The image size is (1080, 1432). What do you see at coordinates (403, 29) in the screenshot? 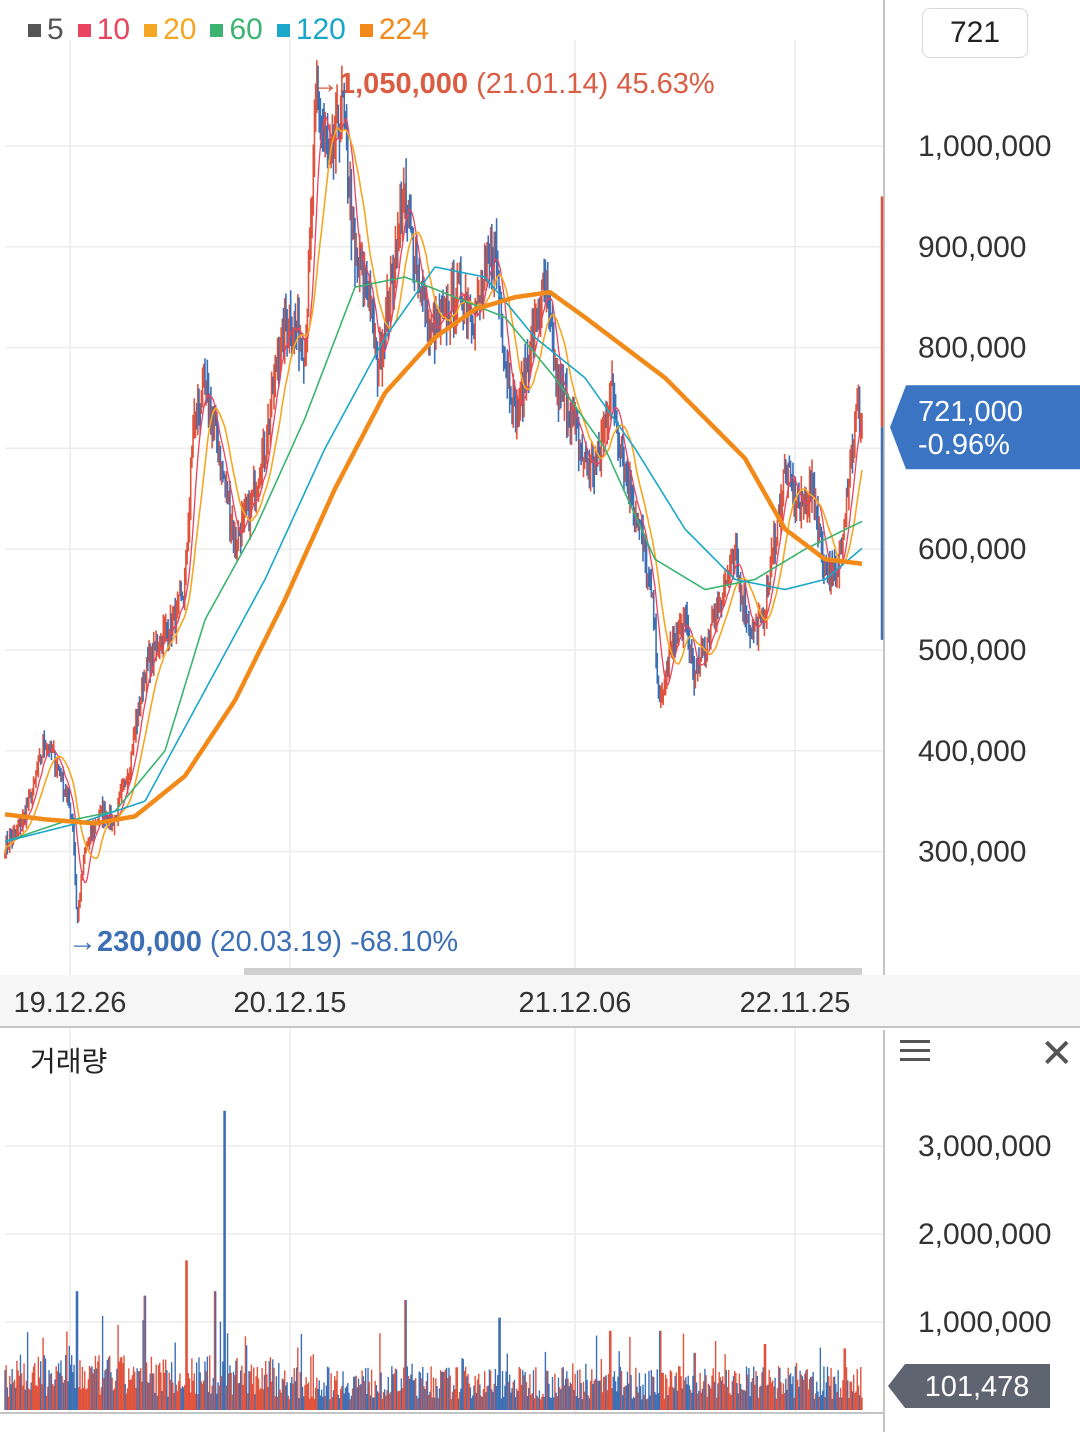
I see `legend-label-224: 224` at bounding box center [403, 29].